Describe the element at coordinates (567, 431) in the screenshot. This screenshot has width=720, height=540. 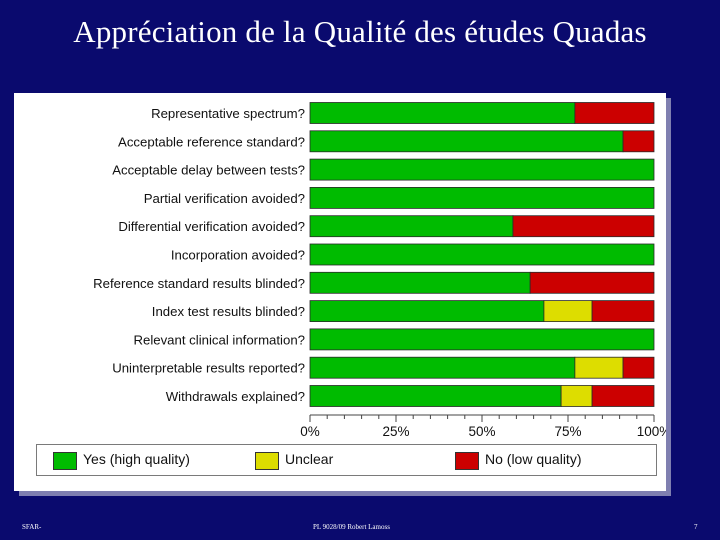
I see `x-tick-label: 75%` at that location.